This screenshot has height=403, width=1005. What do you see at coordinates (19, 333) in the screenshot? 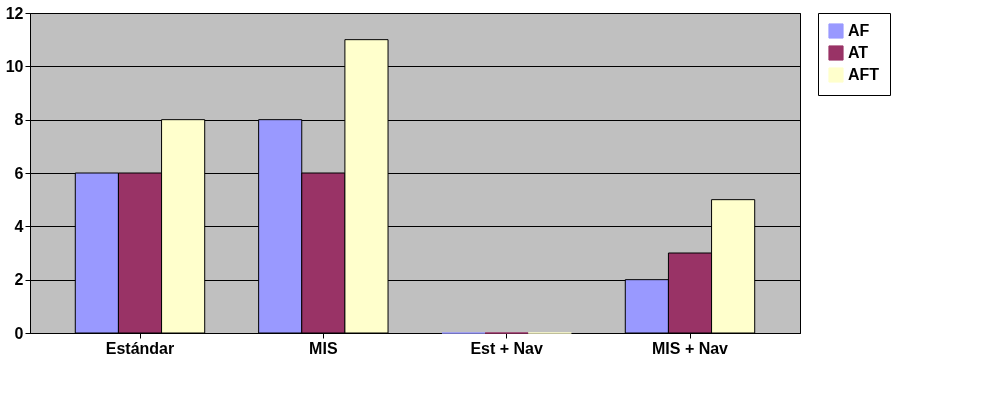
I see `y-tick-label: 0` at bounding box center [19, 333].